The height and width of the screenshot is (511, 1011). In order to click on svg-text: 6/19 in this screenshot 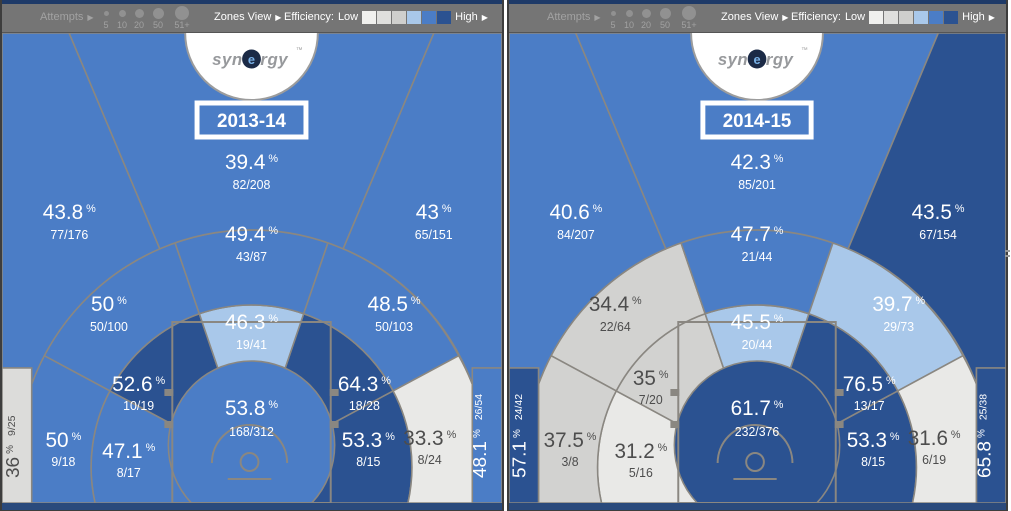, I will do `click(934, 460)`.